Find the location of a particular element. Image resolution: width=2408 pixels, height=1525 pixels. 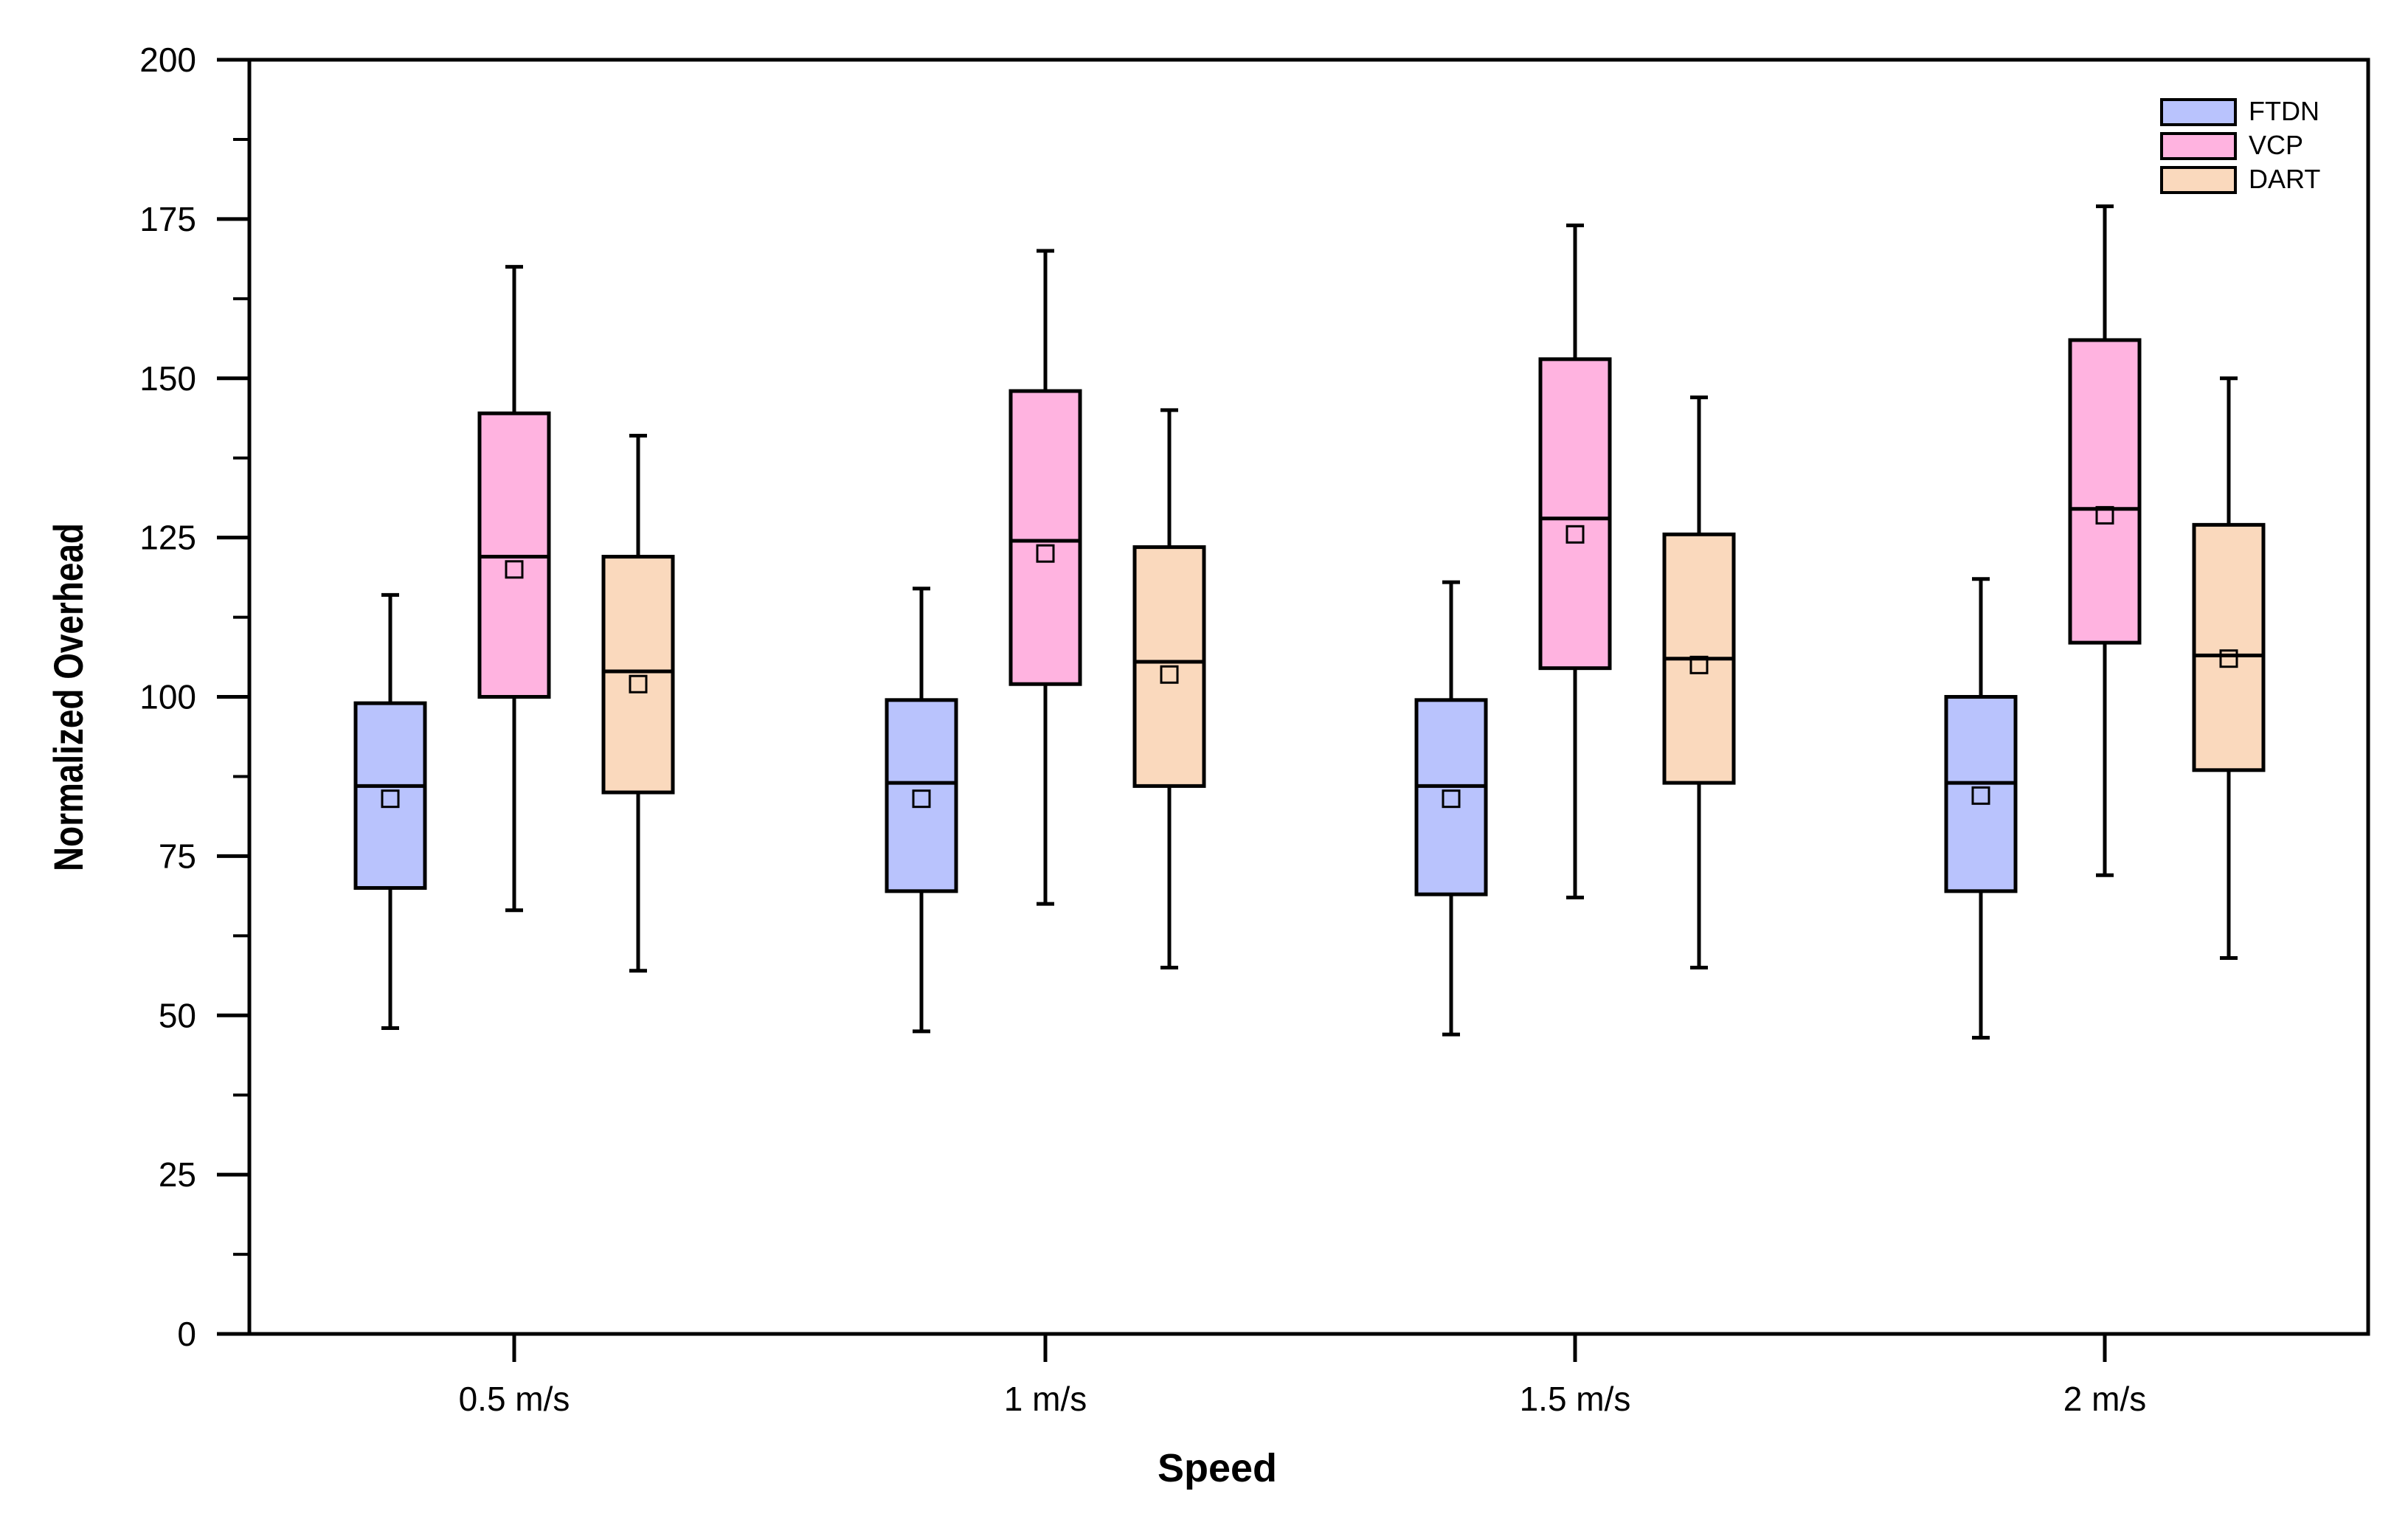

x-tick-label: 0.5 m/s is located at coordinates (514, 1399).